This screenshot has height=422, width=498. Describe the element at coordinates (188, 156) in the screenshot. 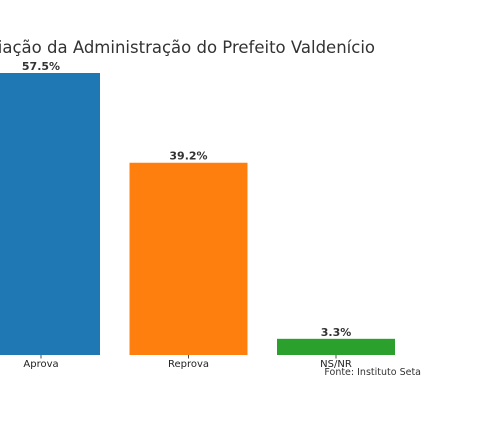

I see `value-label-reprova: 39.2%` at that location.